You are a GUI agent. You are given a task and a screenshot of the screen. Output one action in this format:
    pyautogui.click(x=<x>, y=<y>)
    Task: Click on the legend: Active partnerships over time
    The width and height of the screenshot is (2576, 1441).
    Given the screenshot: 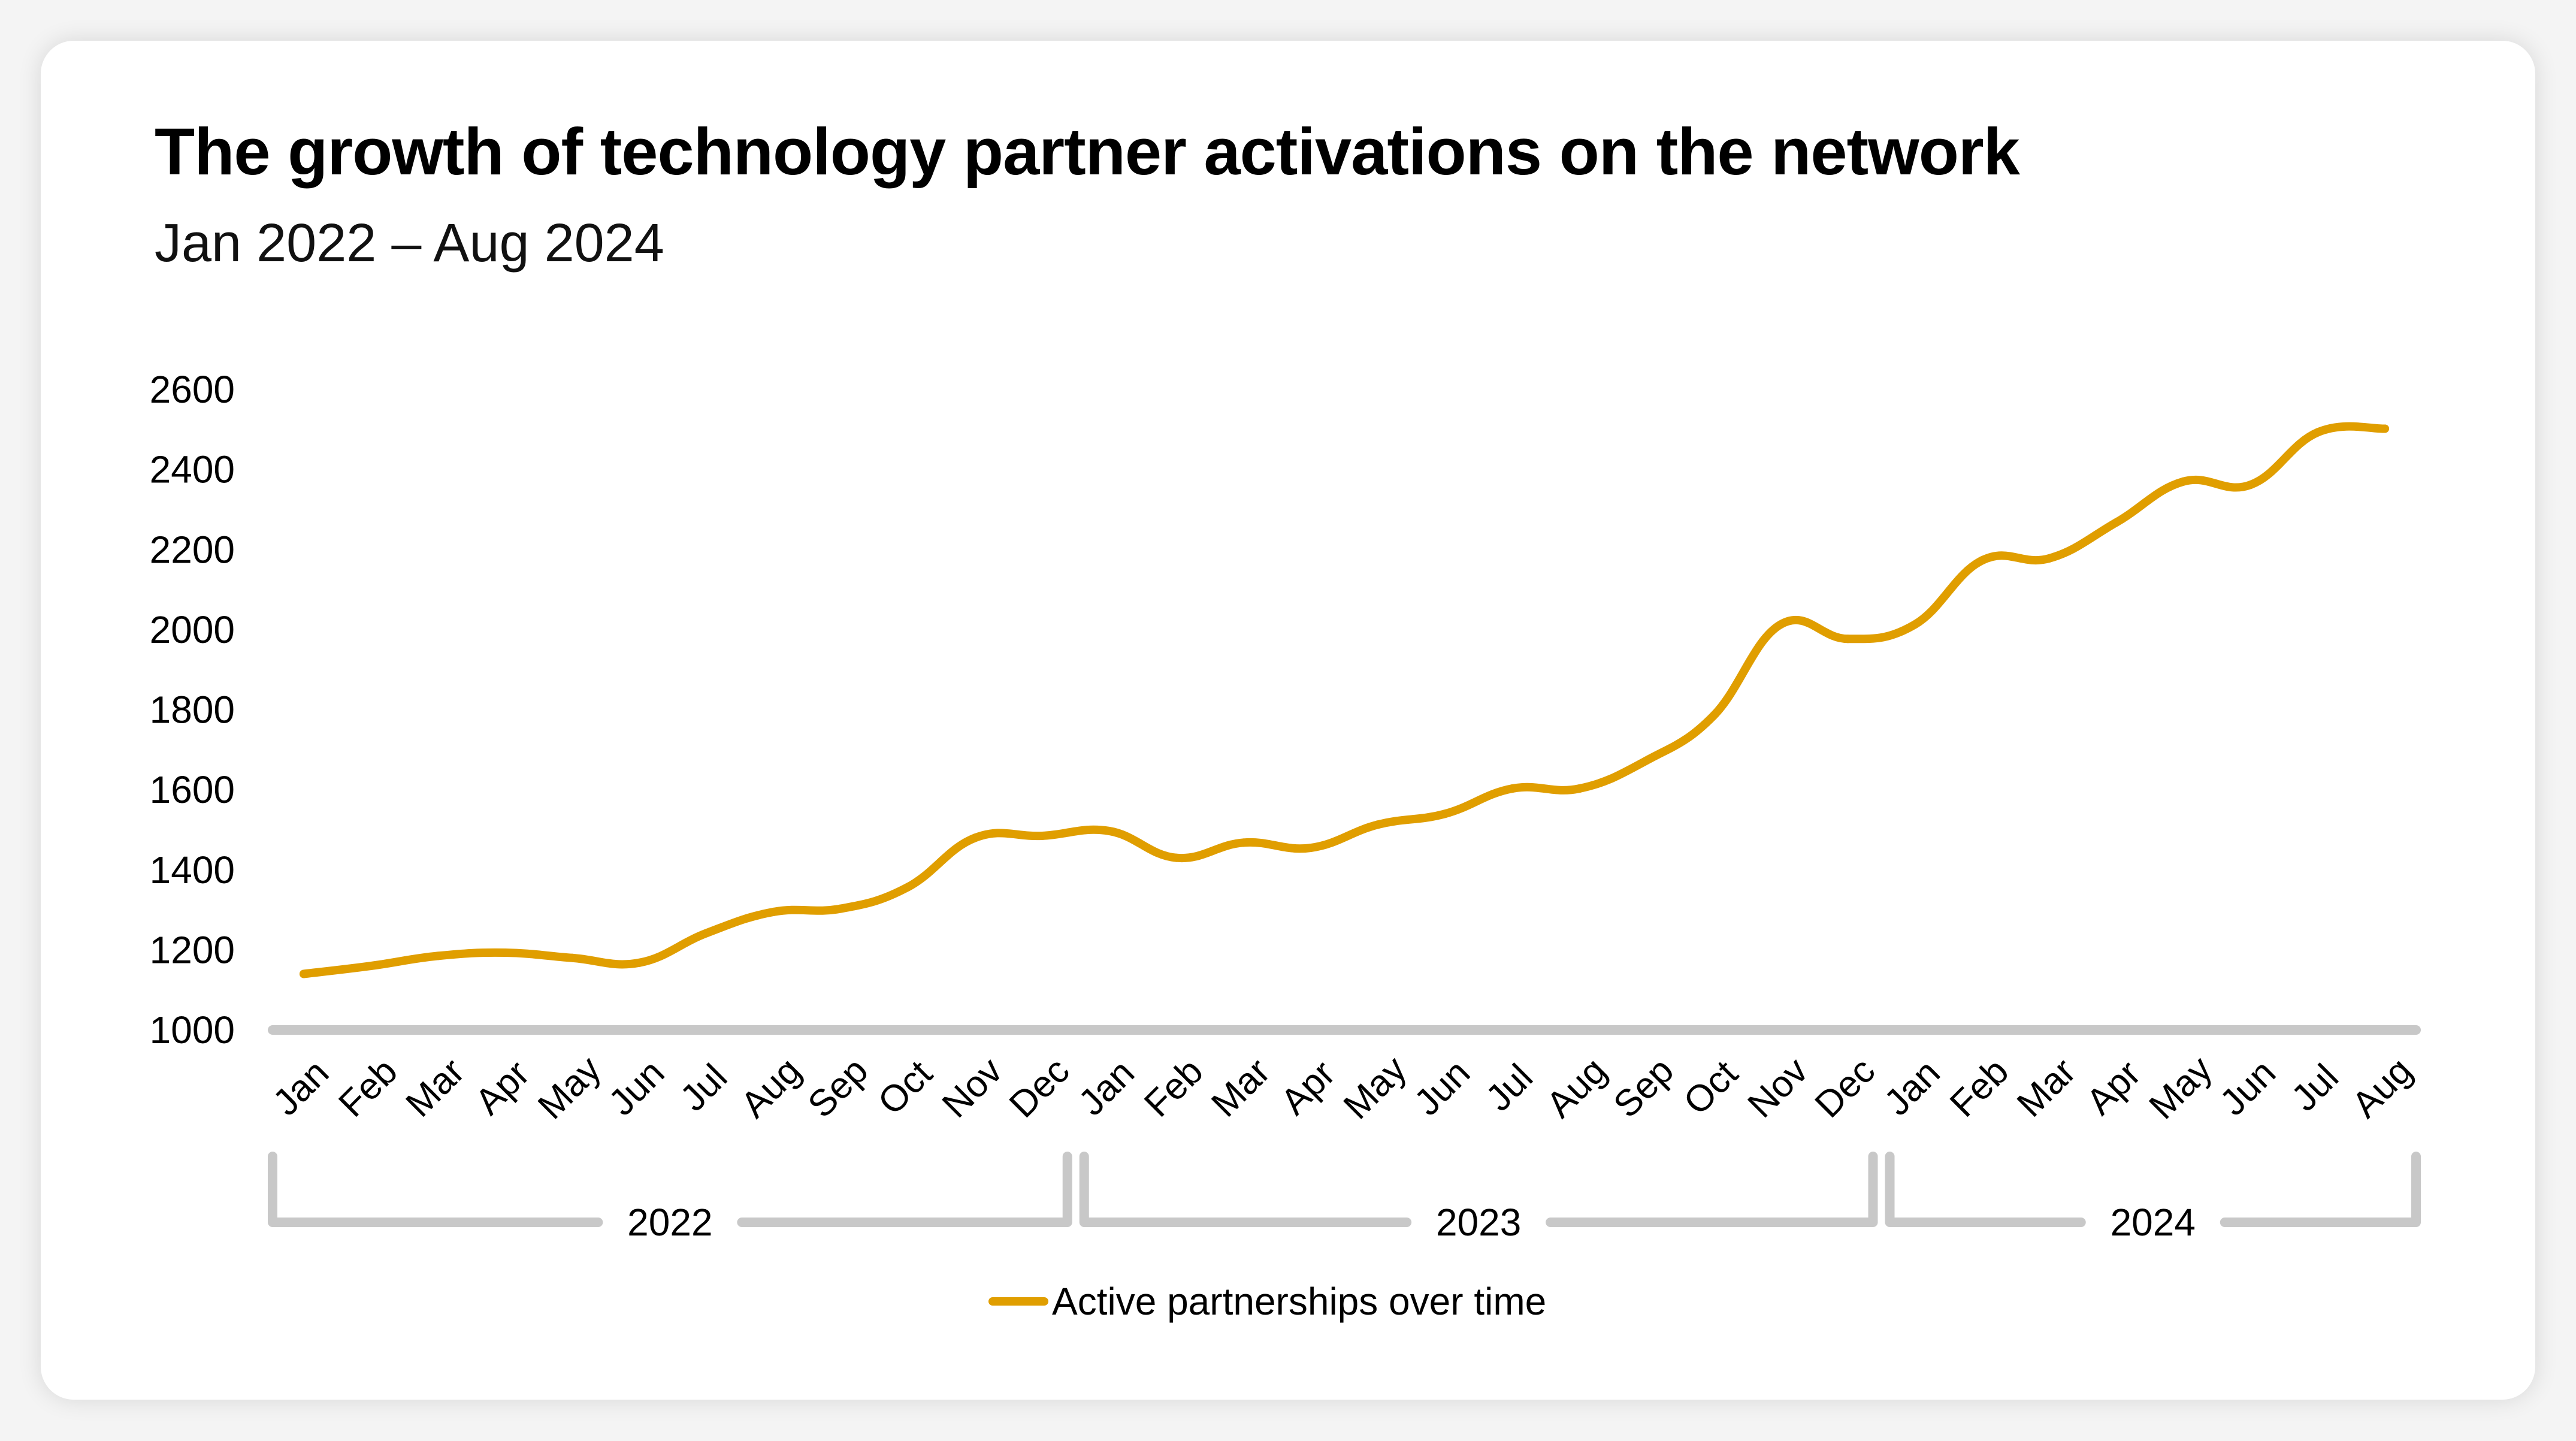 What is the action you would take?
    pyautogui.click(x=1267, y=1301)
    